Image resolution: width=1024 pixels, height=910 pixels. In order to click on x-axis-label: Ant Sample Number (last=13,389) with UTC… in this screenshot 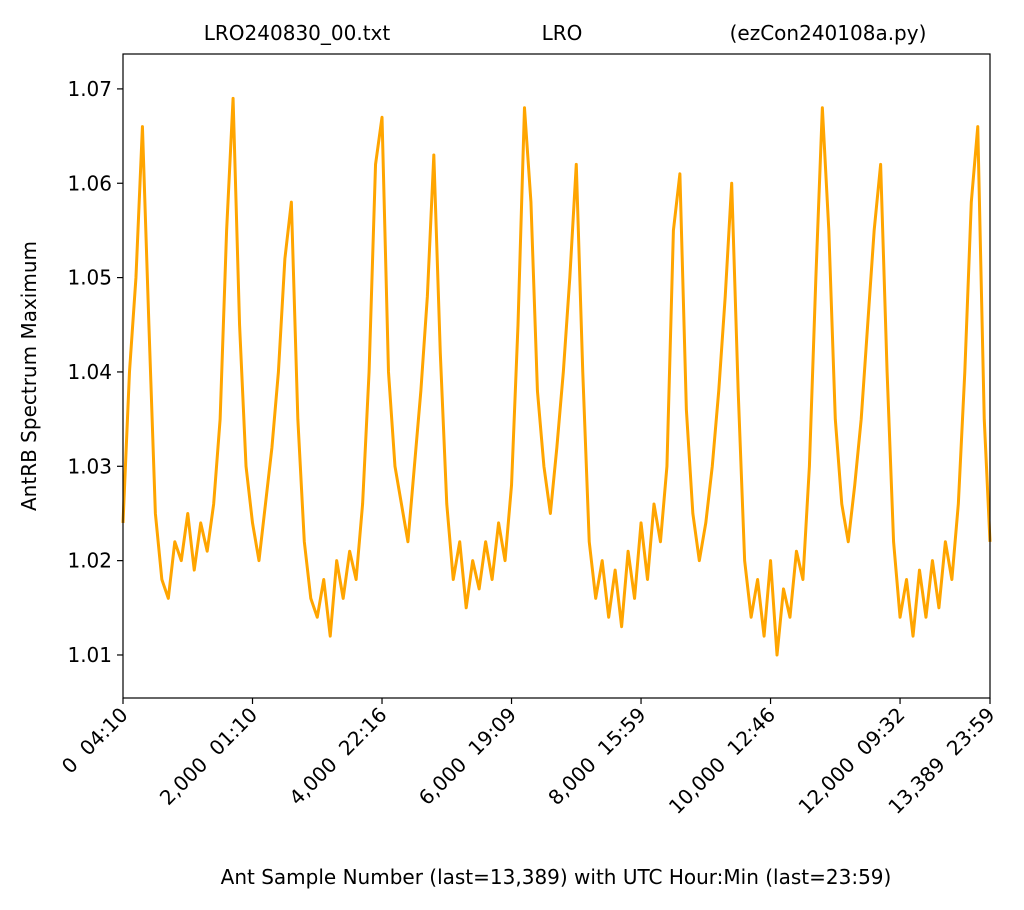, I will do `click(556, 877)`.